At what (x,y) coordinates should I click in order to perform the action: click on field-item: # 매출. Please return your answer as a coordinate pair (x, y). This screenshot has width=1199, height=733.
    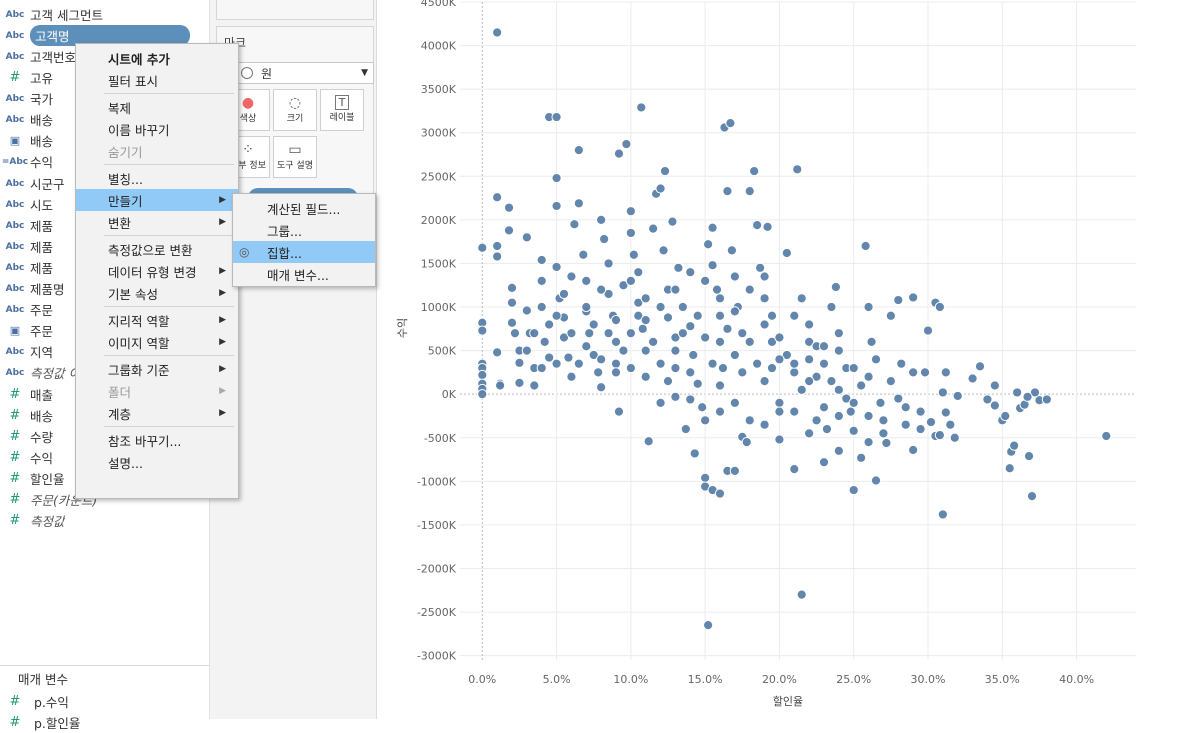
    Looking at the image, I should click on (104, 394).